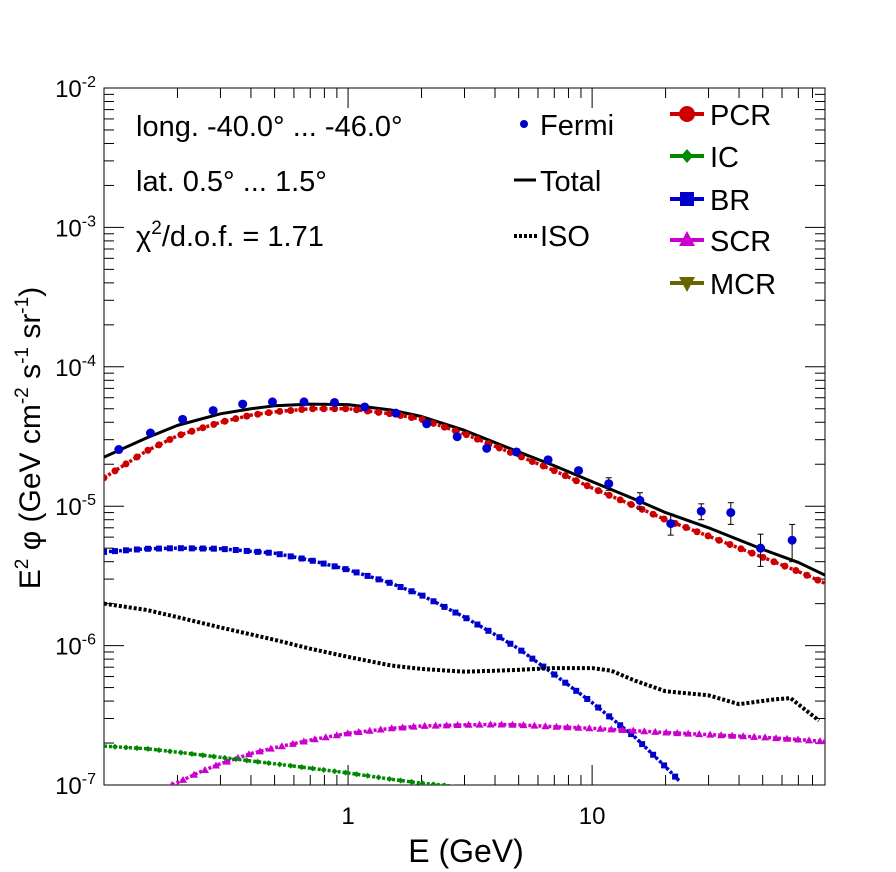 This screenshot has width=896, height=872. Describe the element at coordinates (687, 156) in the screenshot. I see `legend-marker-ic` at that location.